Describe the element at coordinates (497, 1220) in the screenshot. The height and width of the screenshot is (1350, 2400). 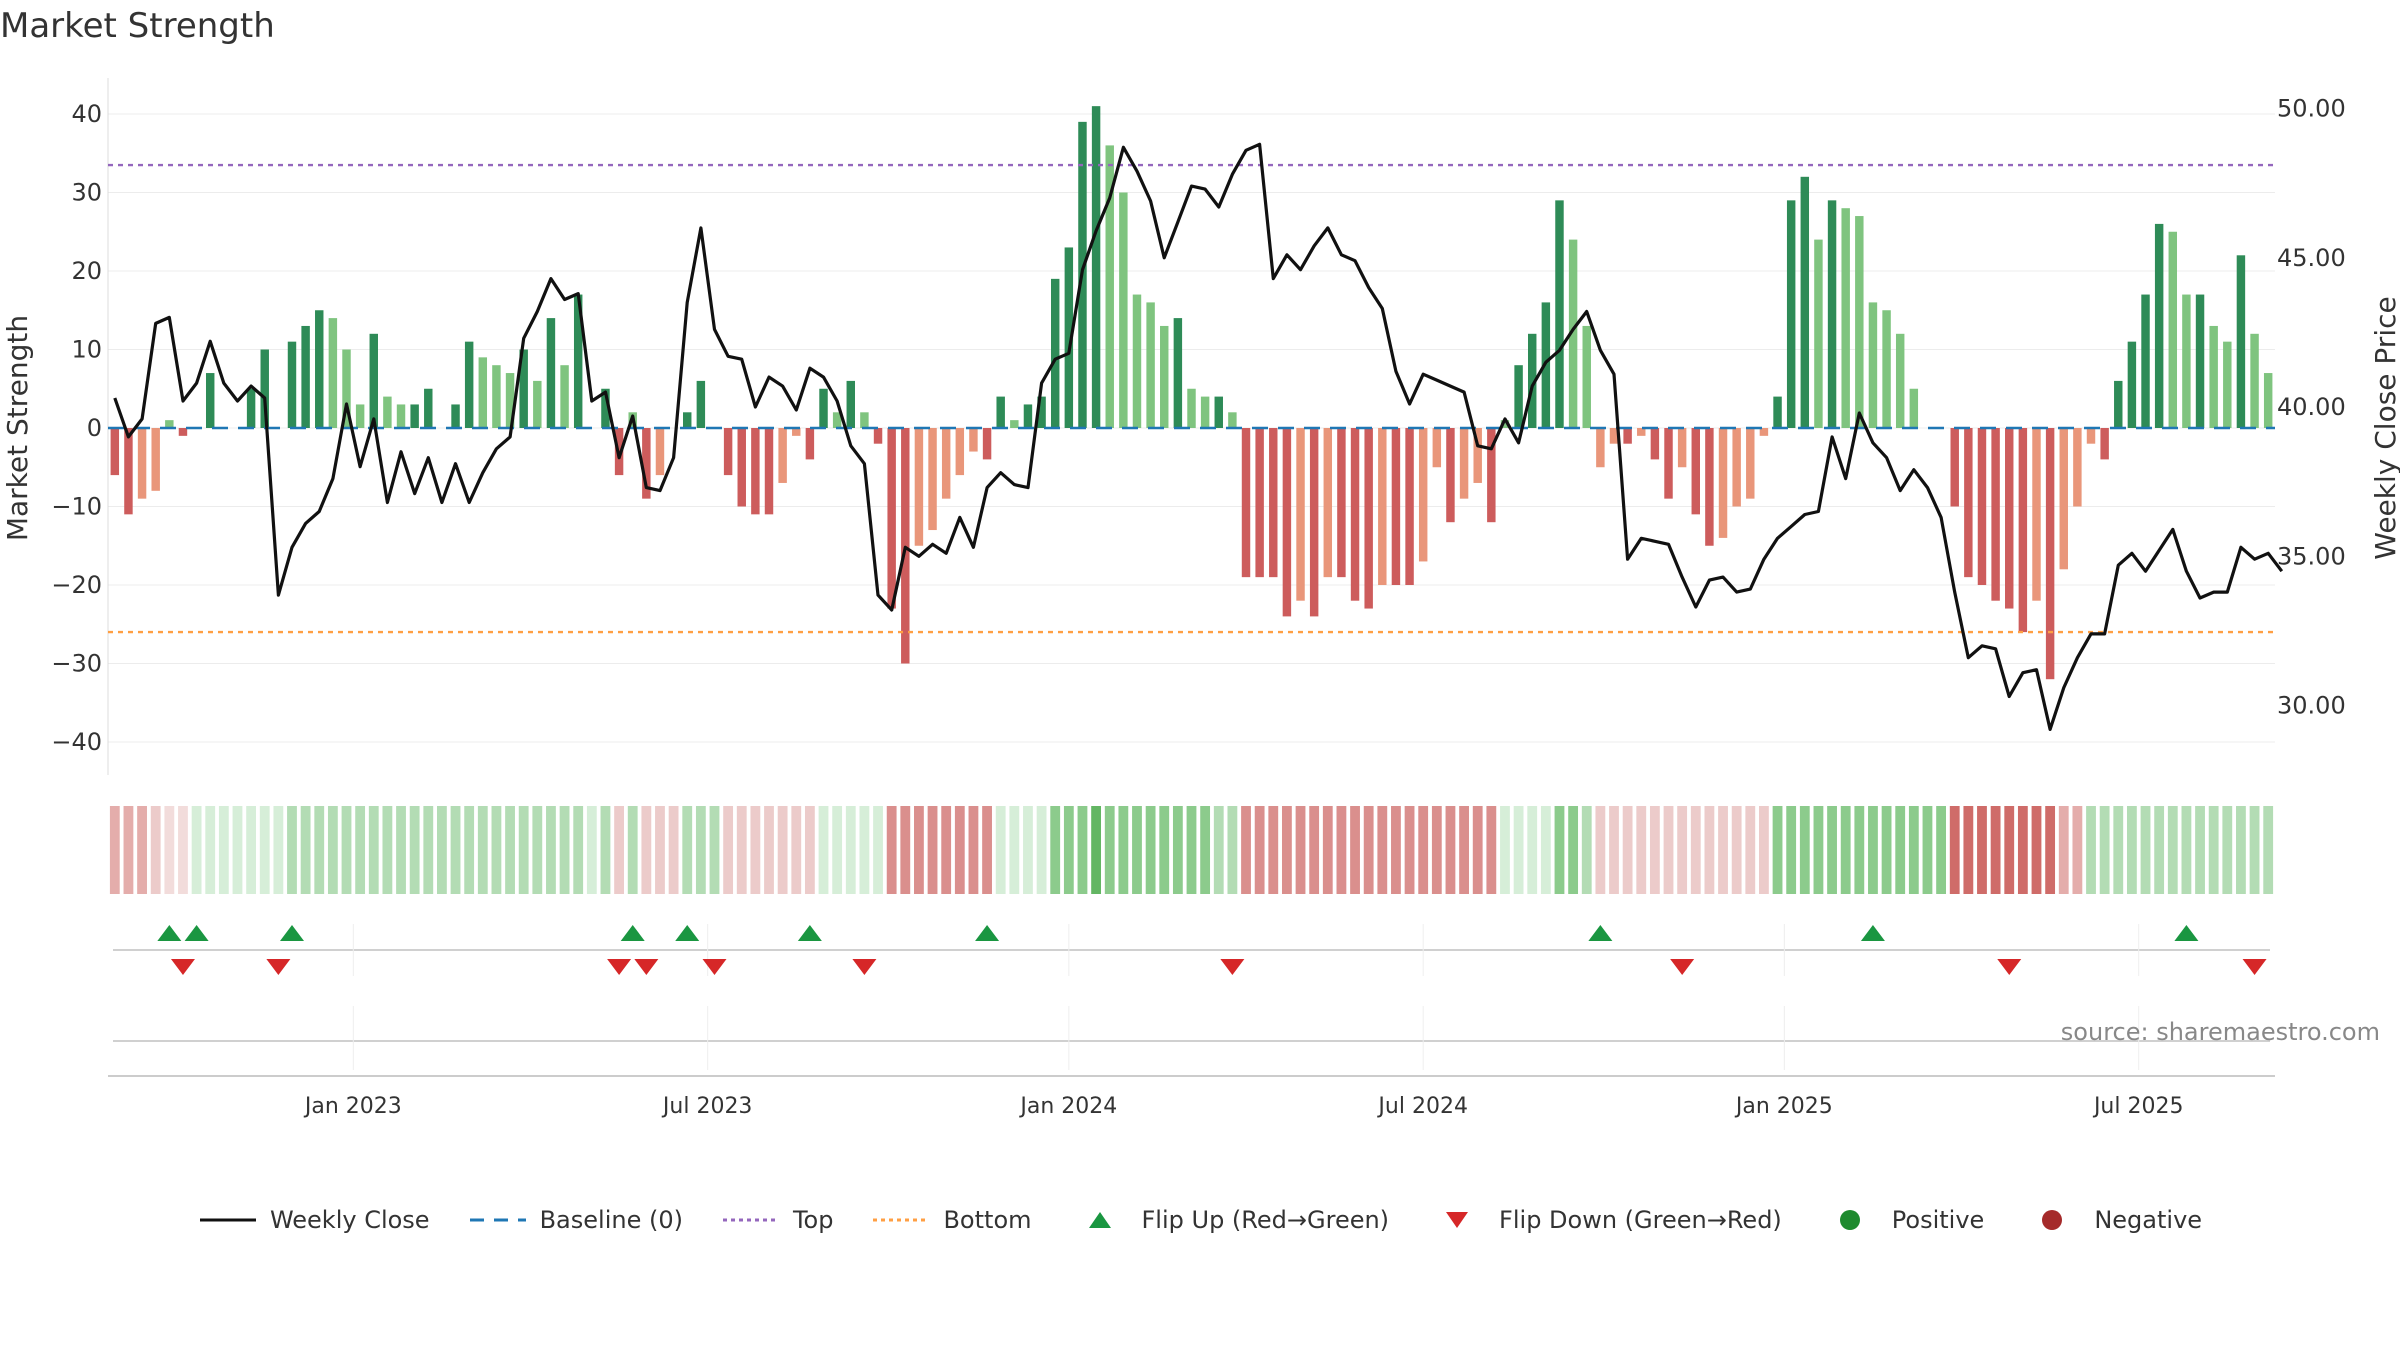
I see `dashed-line-icon` at that location.